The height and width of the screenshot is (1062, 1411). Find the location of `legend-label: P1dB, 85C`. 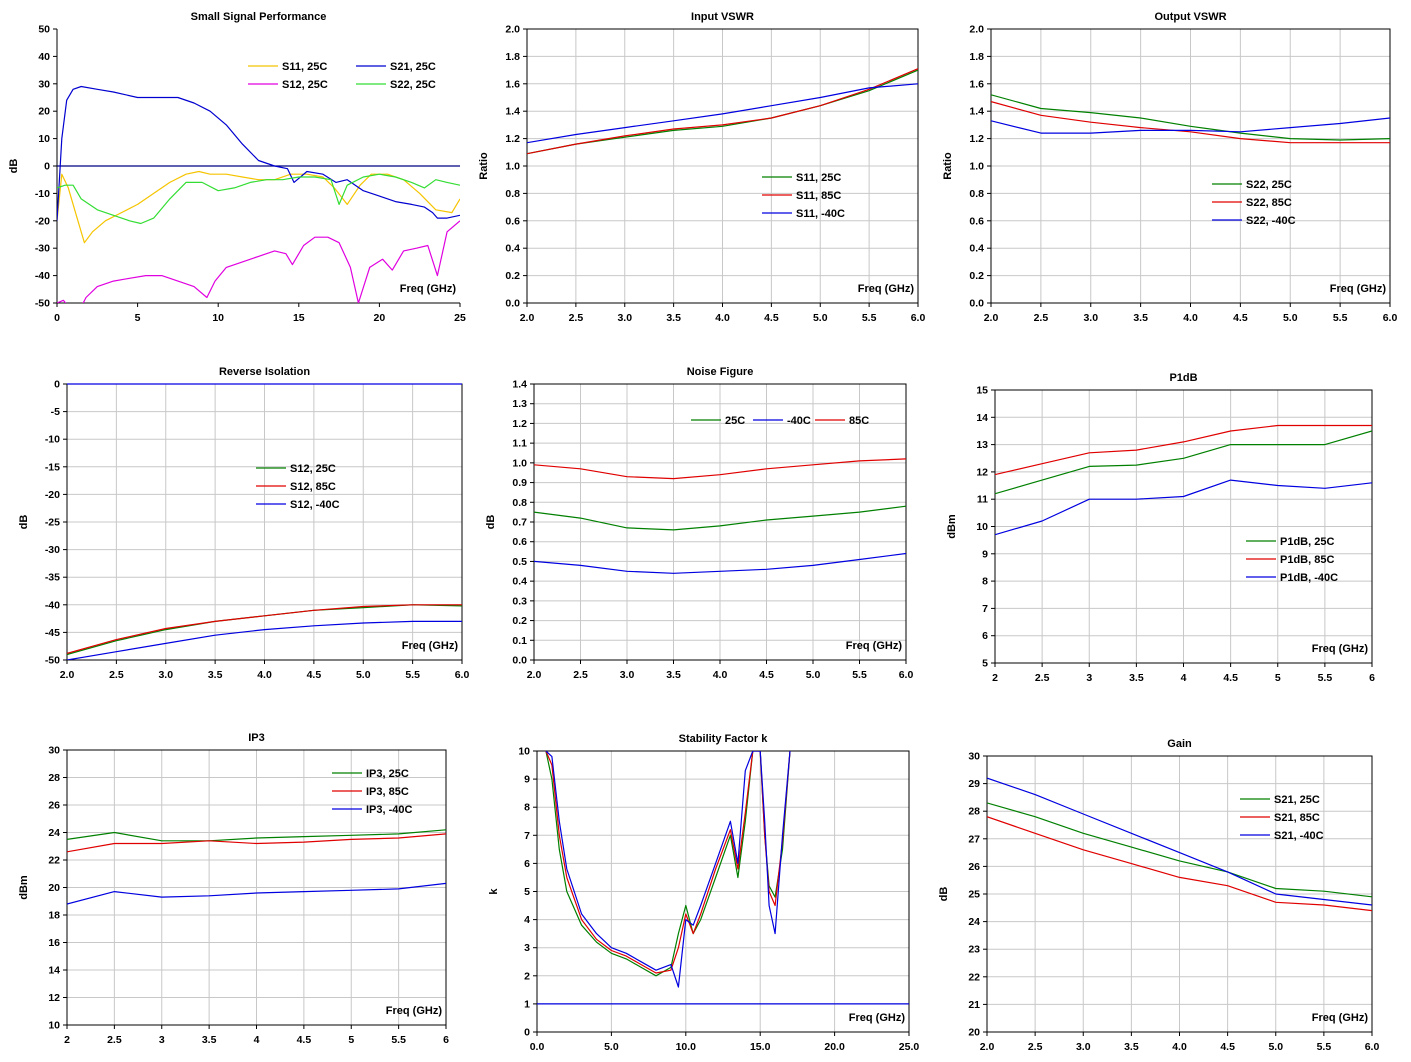

legend-label: P1dB, 85C is located at coordinates (1307, 560).